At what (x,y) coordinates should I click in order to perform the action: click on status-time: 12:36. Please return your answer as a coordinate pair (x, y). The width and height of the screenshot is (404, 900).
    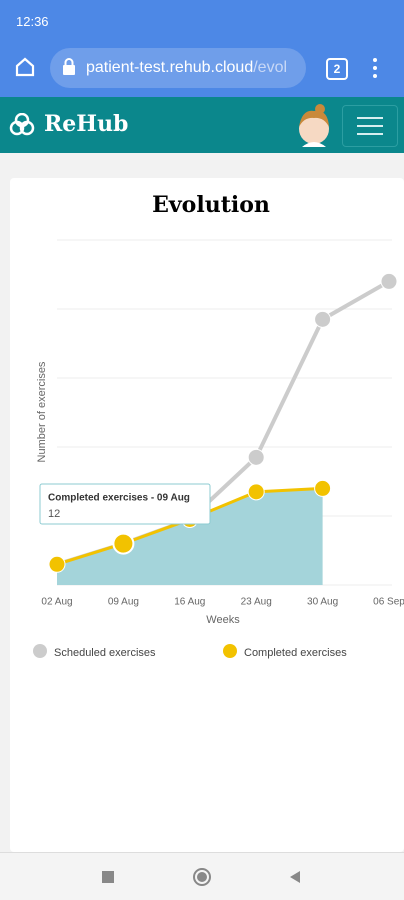
    Looking at the image, I should click on (32, 21).